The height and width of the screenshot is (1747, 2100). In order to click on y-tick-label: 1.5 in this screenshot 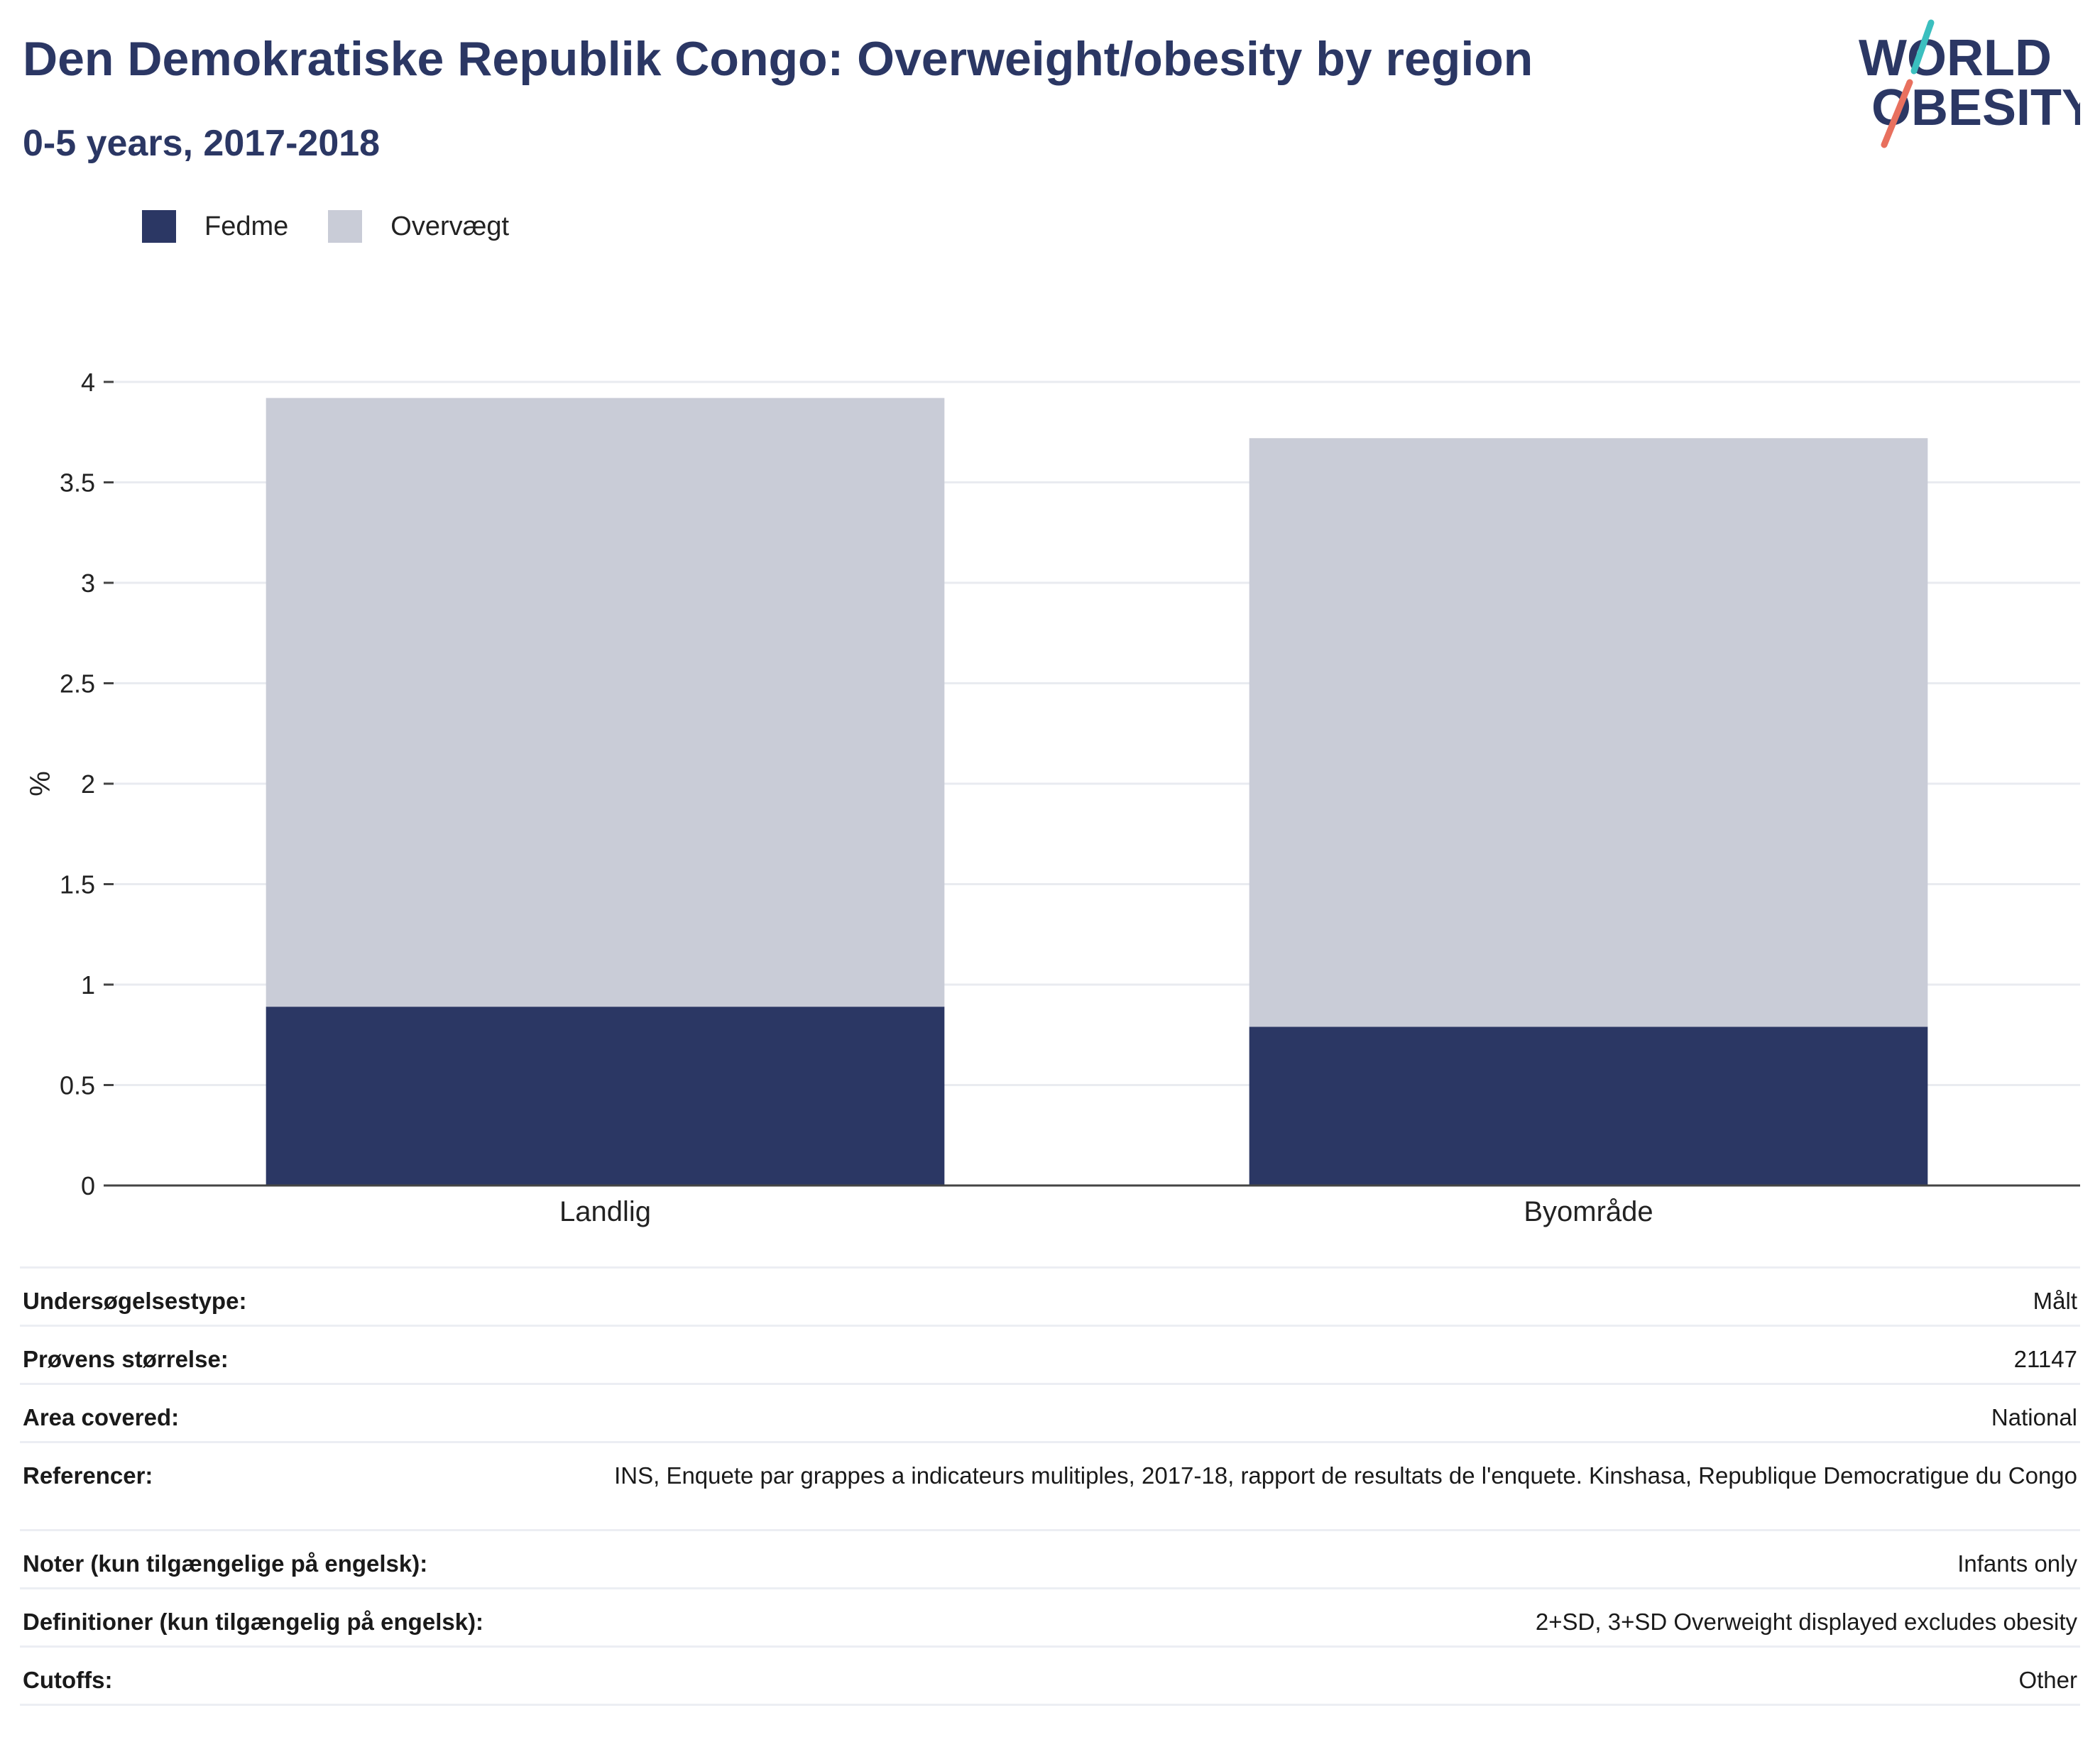, I will do `click(77, 884)`.